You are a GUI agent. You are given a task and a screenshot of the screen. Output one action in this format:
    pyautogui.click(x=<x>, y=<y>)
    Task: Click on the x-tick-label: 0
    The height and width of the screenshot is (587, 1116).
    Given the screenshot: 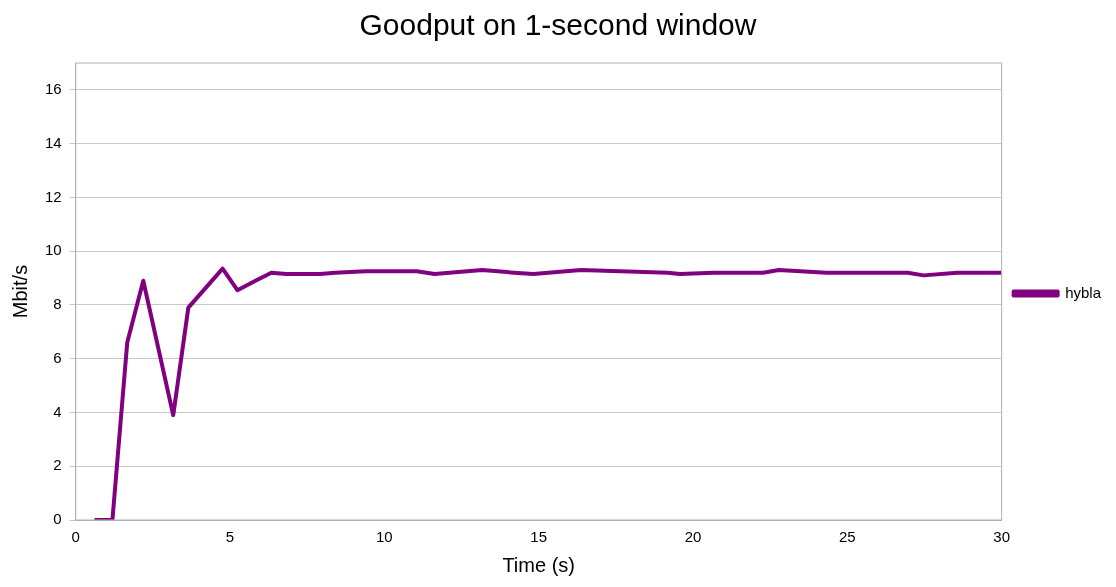 What is the action you would take?
    pyautogui.click(x=75, y=537)
    